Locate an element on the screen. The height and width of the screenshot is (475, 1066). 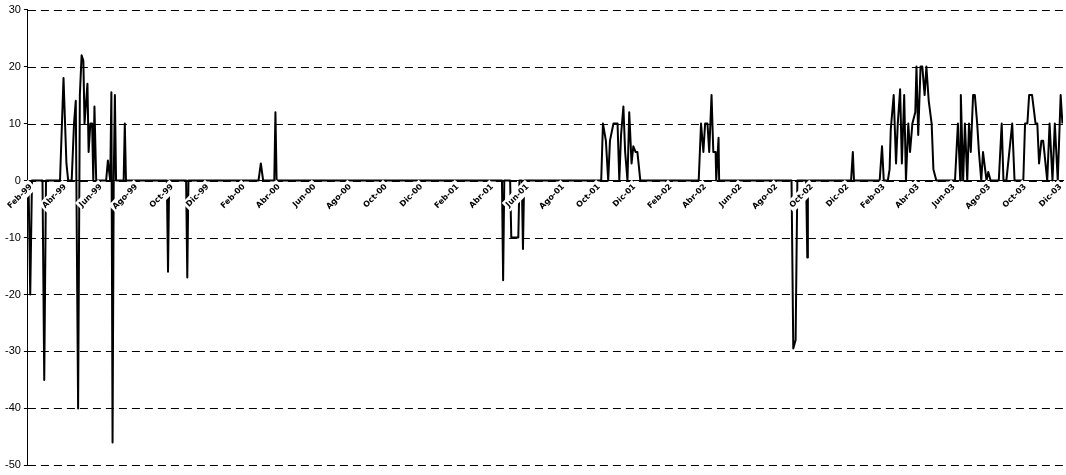
y-tick-label: -10 is located at coordinates (12, 236).